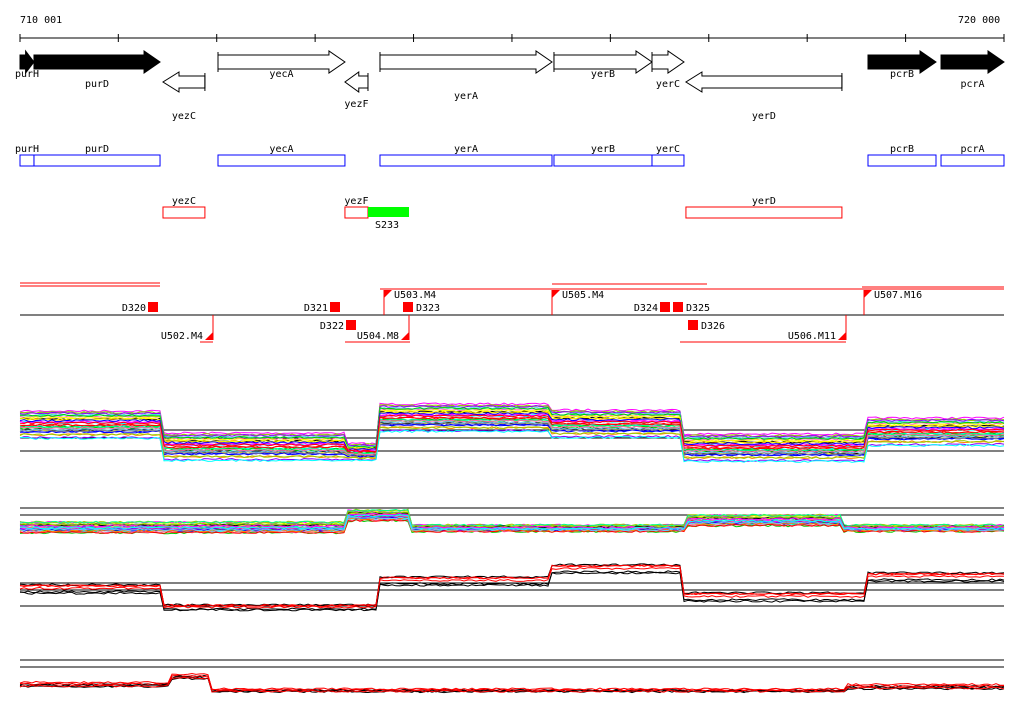 This screenshot has width=1024, height=714. What do you see at coordinates (184, 212) in the screenshot?
I see `gene-box-yezC` at bounding box center [184, 212].